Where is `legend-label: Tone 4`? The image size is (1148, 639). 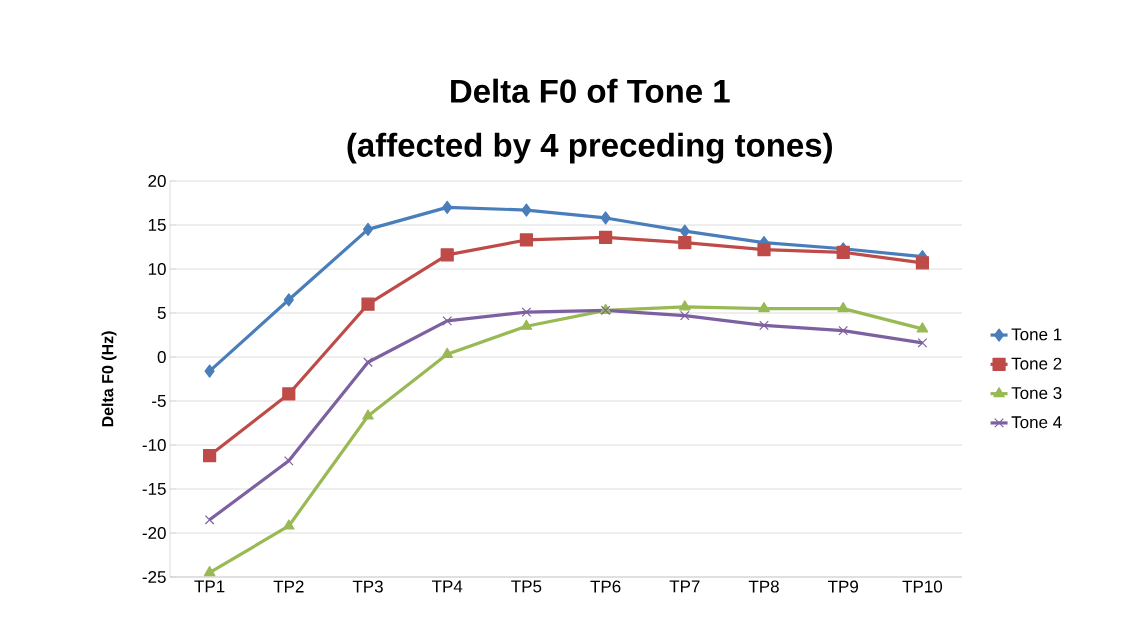
legend-label: Tone 4 is located at coordinates (1036, 422).